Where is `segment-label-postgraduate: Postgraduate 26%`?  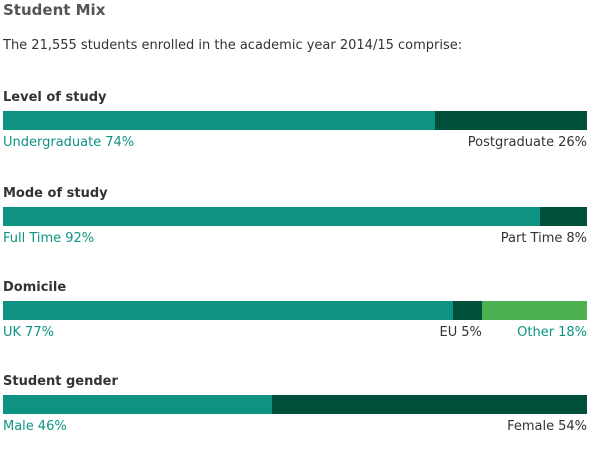
segment-label-postgraduate: Postgraduate 26% is located at coordinates (527, 142).